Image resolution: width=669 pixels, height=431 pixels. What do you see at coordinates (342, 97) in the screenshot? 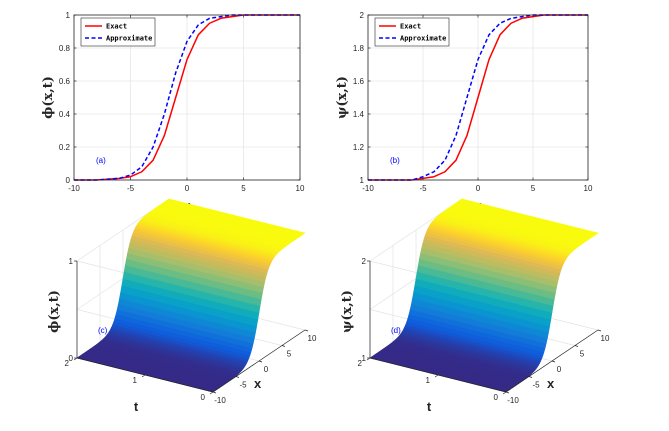
I see `y-axis-label: ψ(x,t)` at bounding box center [342, 97].